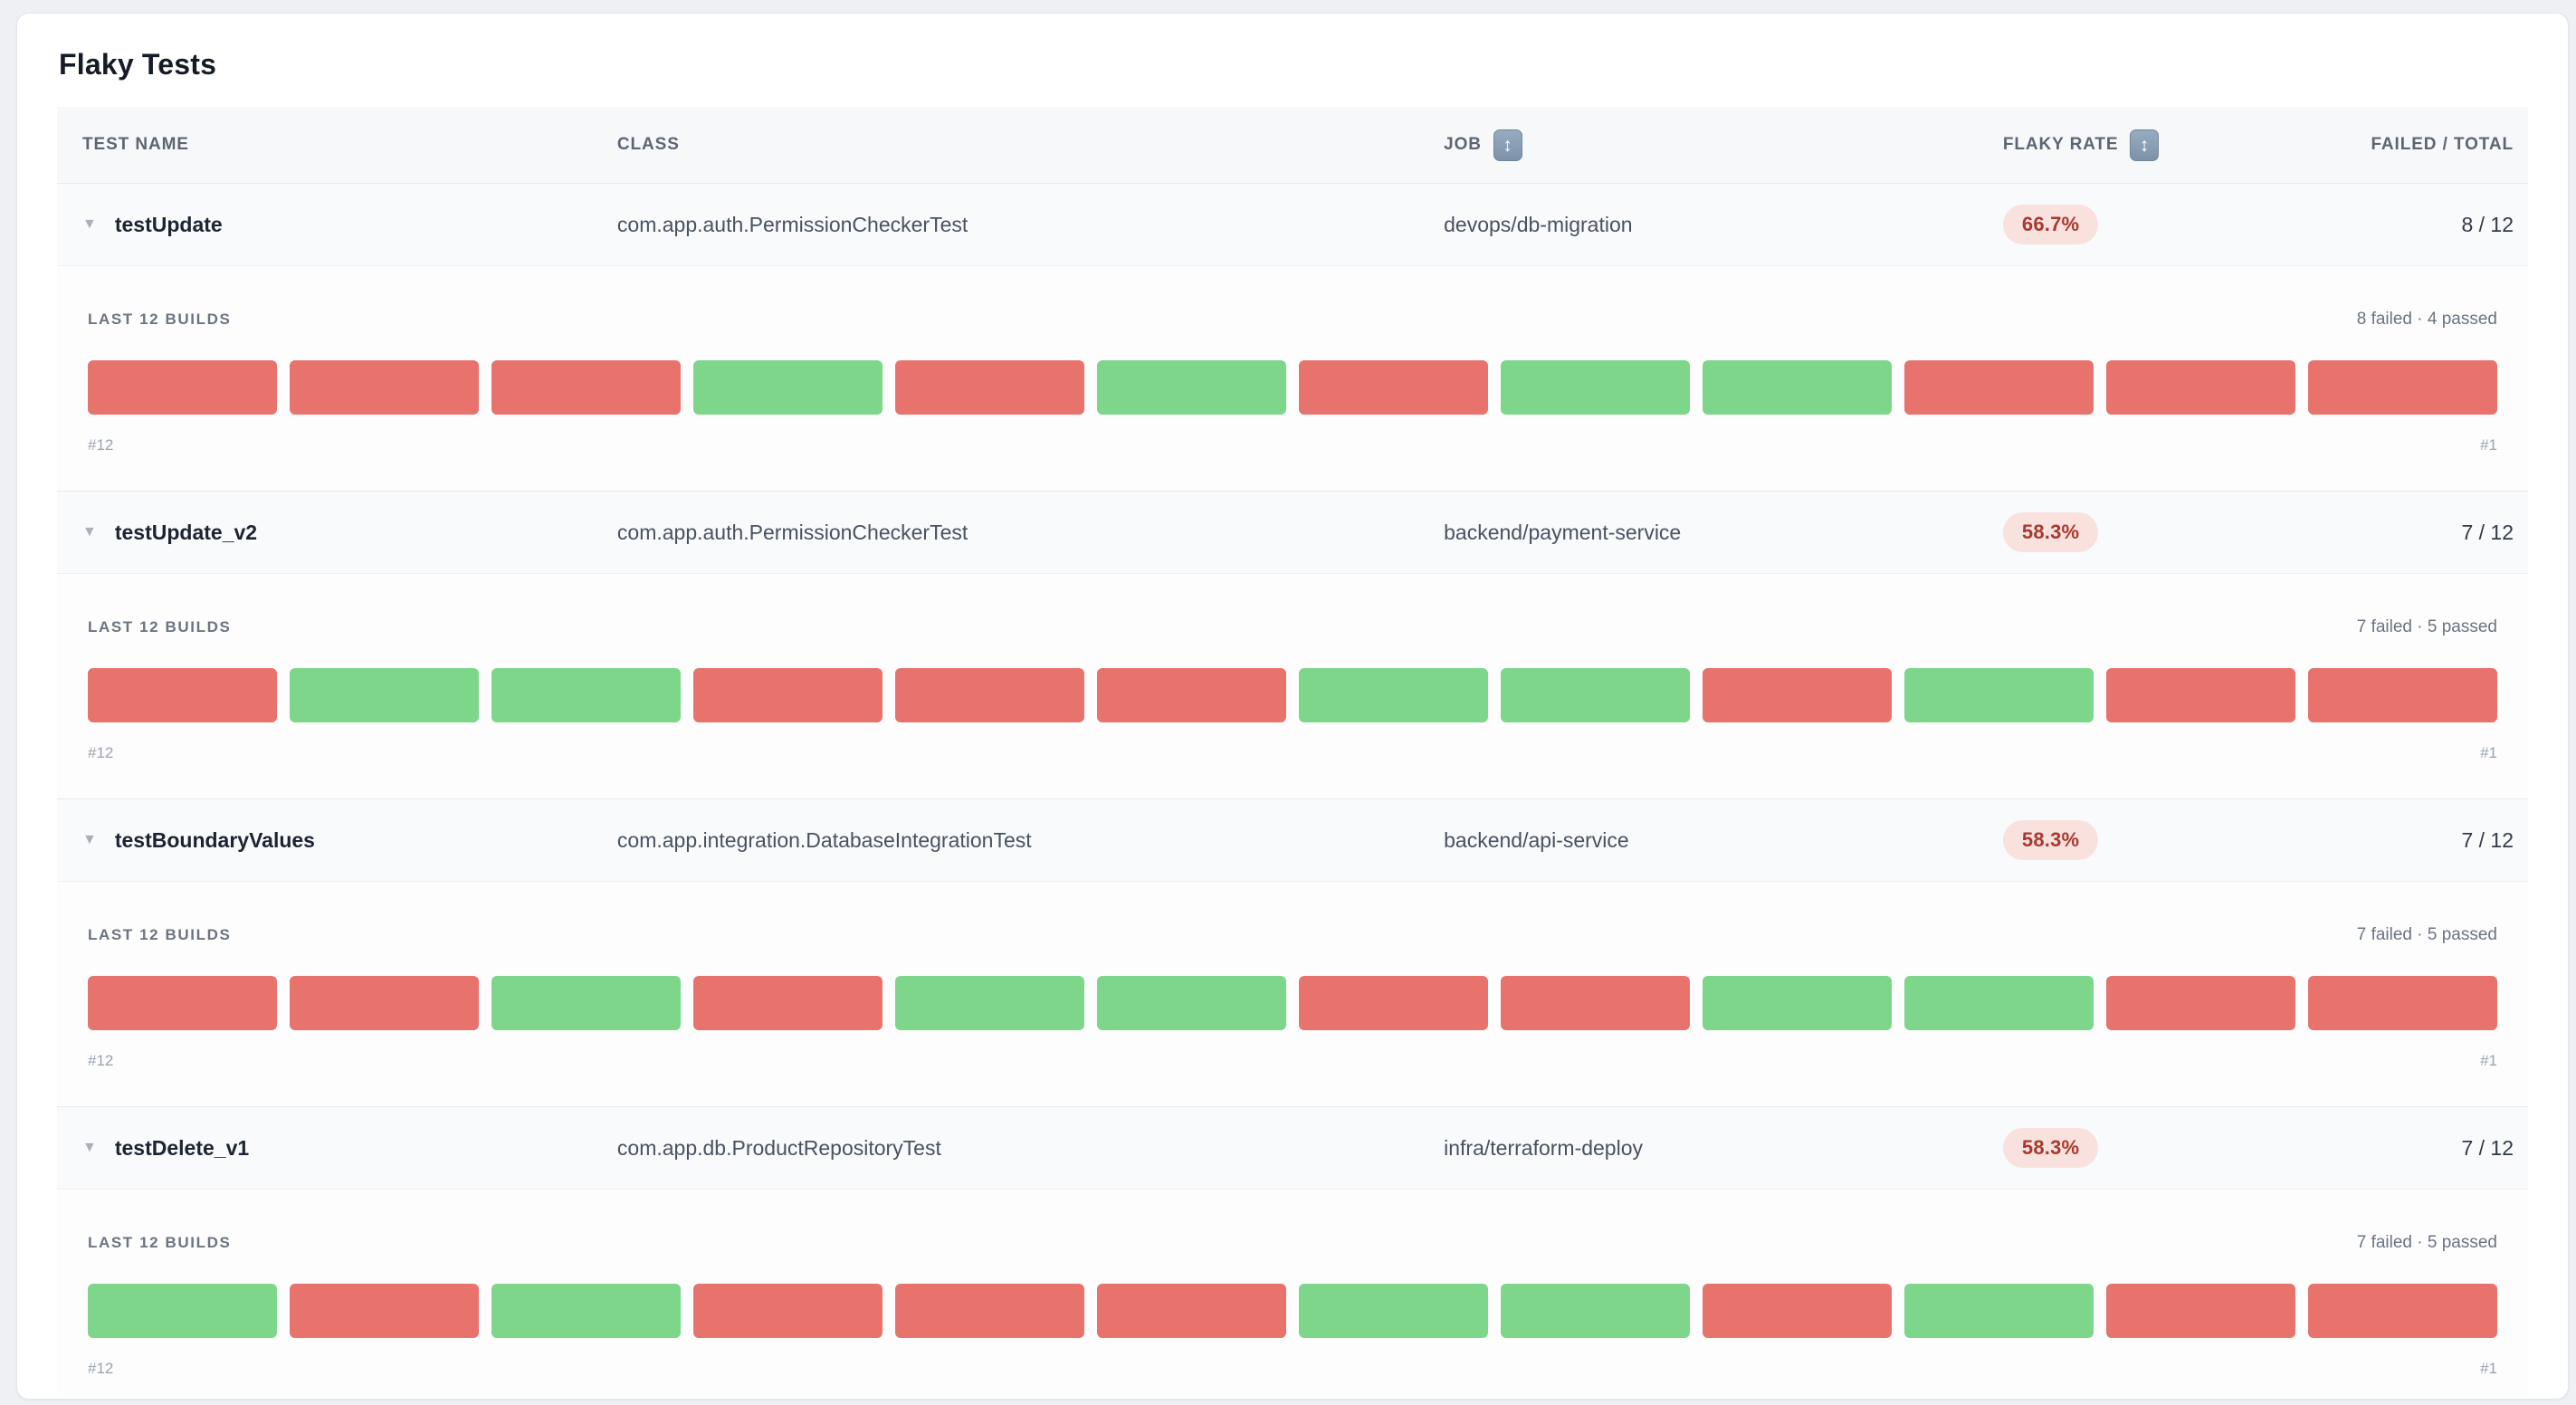 The width and height of the screenshot is (2576, 1405). I want to click on flaky-rate-badge: 66.7%, so click(2050, 225).